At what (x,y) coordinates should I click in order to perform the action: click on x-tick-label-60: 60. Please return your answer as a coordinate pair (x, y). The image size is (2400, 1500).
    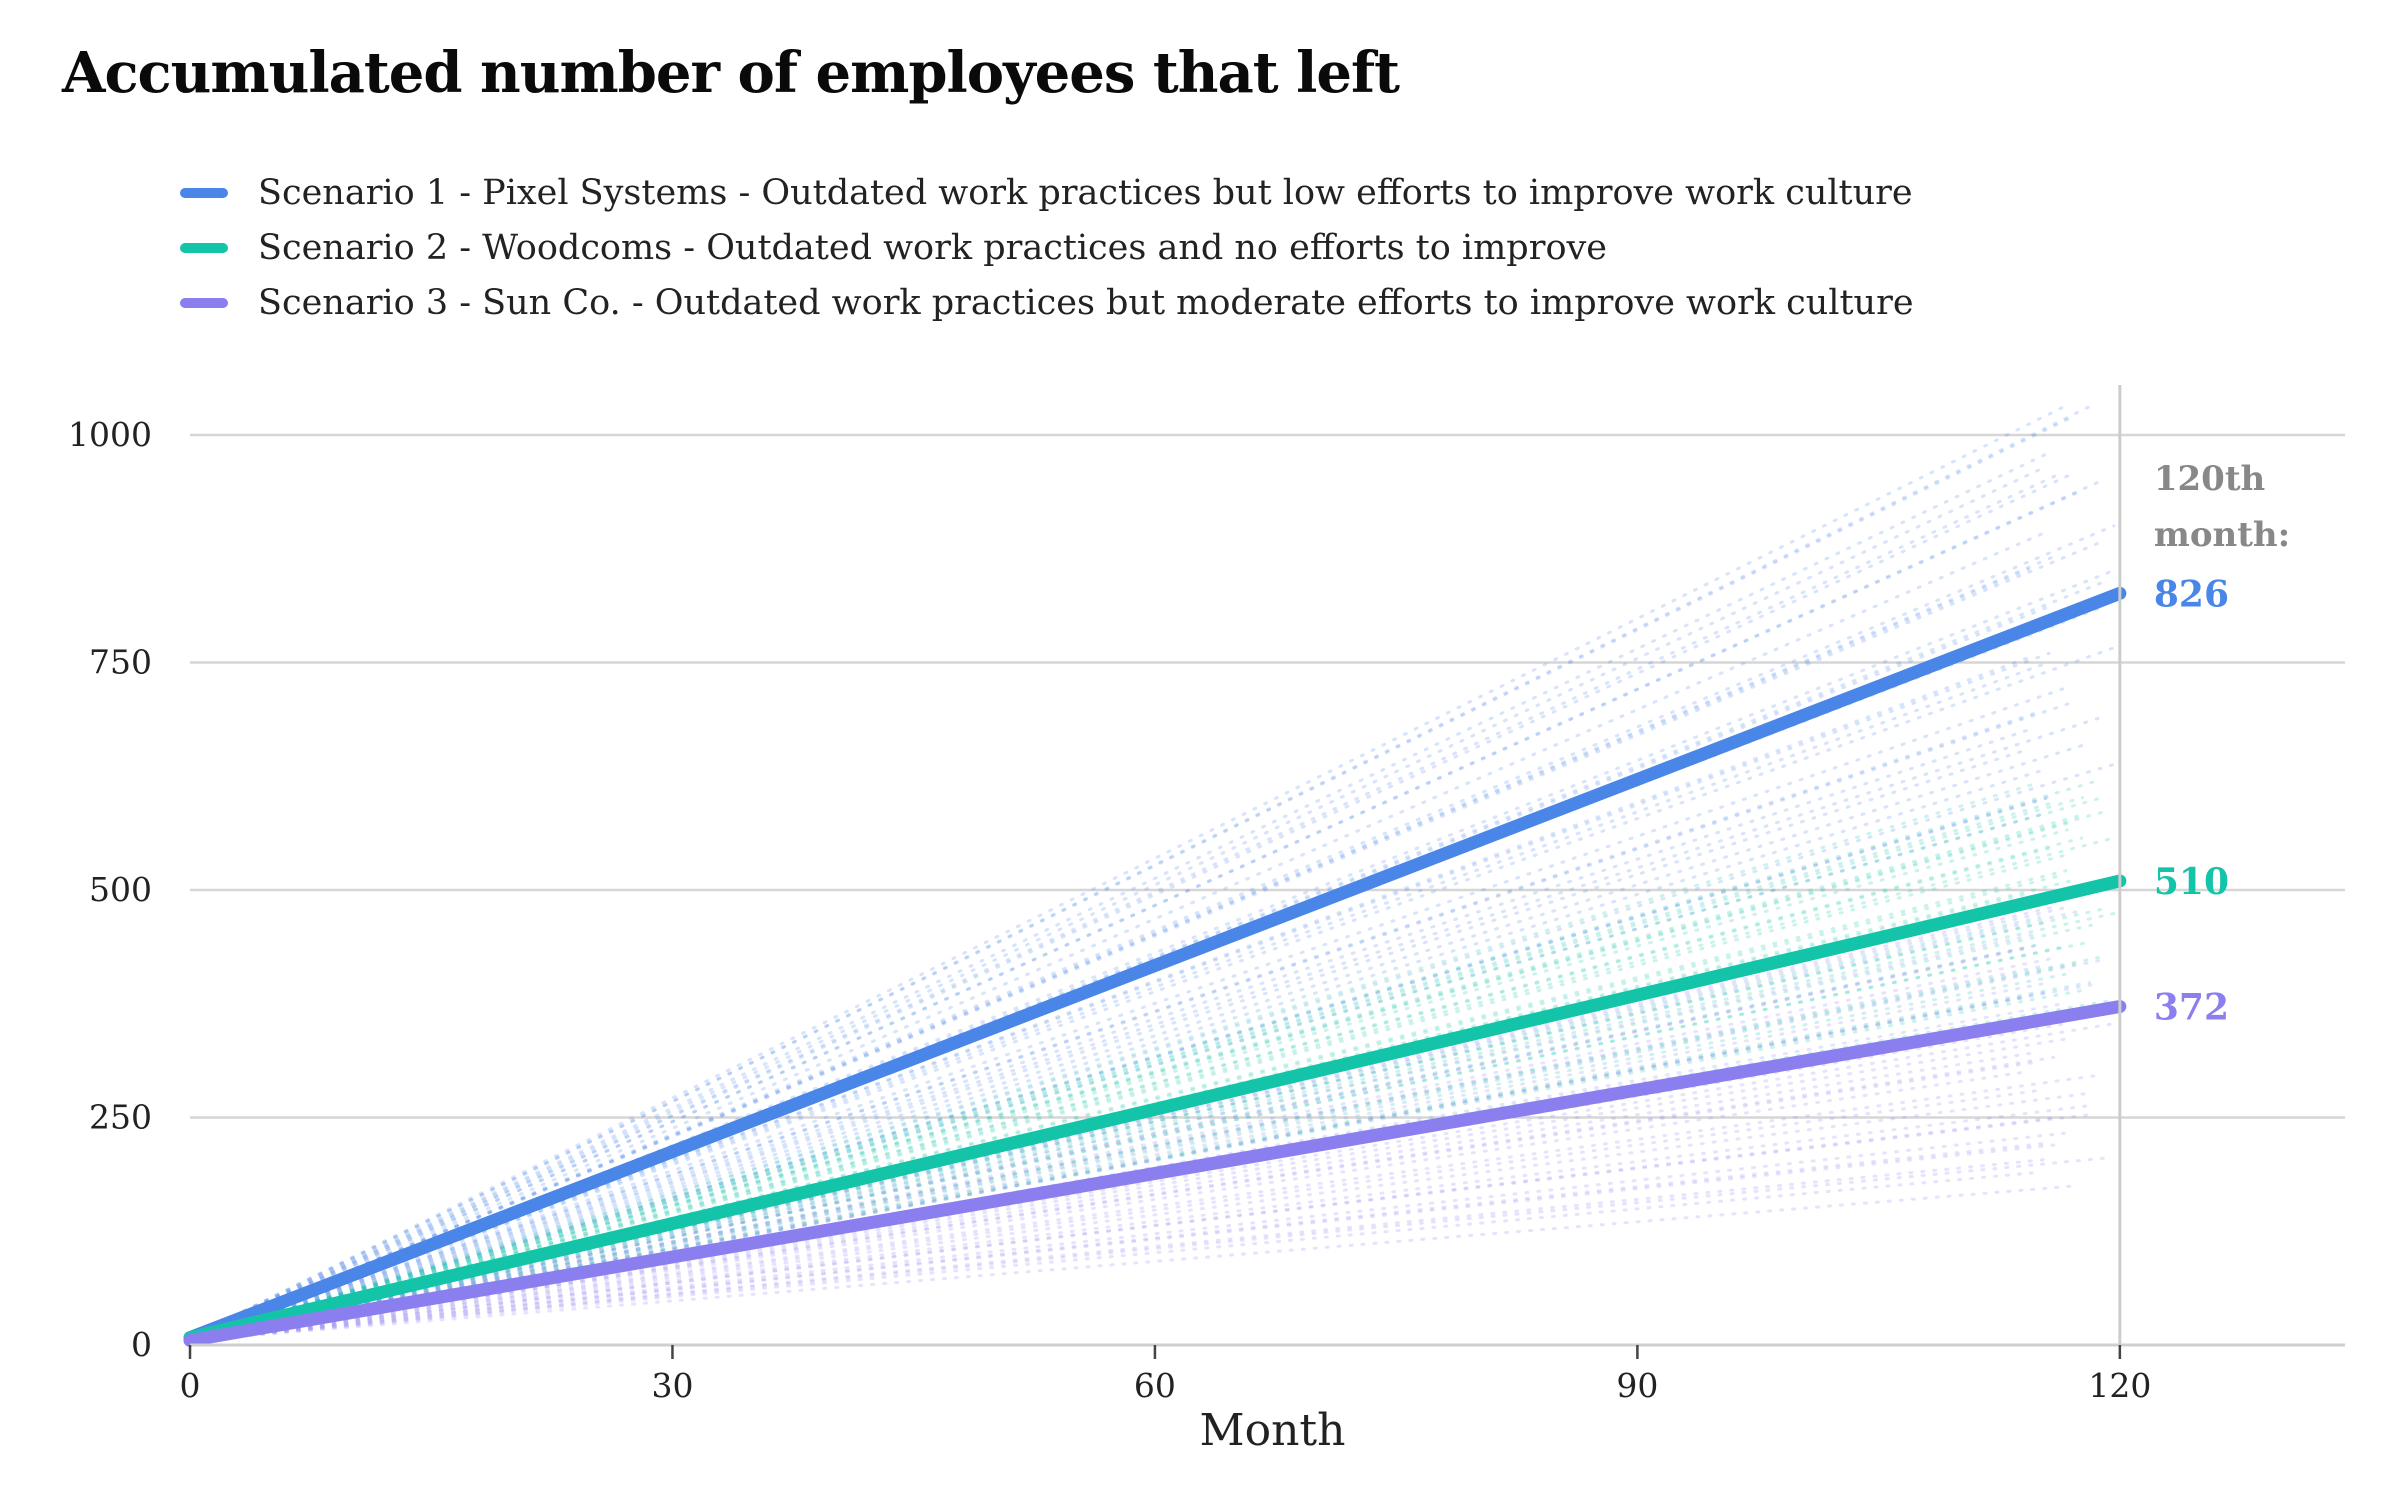
    Looking at the image, I should click on (1155, 1385).